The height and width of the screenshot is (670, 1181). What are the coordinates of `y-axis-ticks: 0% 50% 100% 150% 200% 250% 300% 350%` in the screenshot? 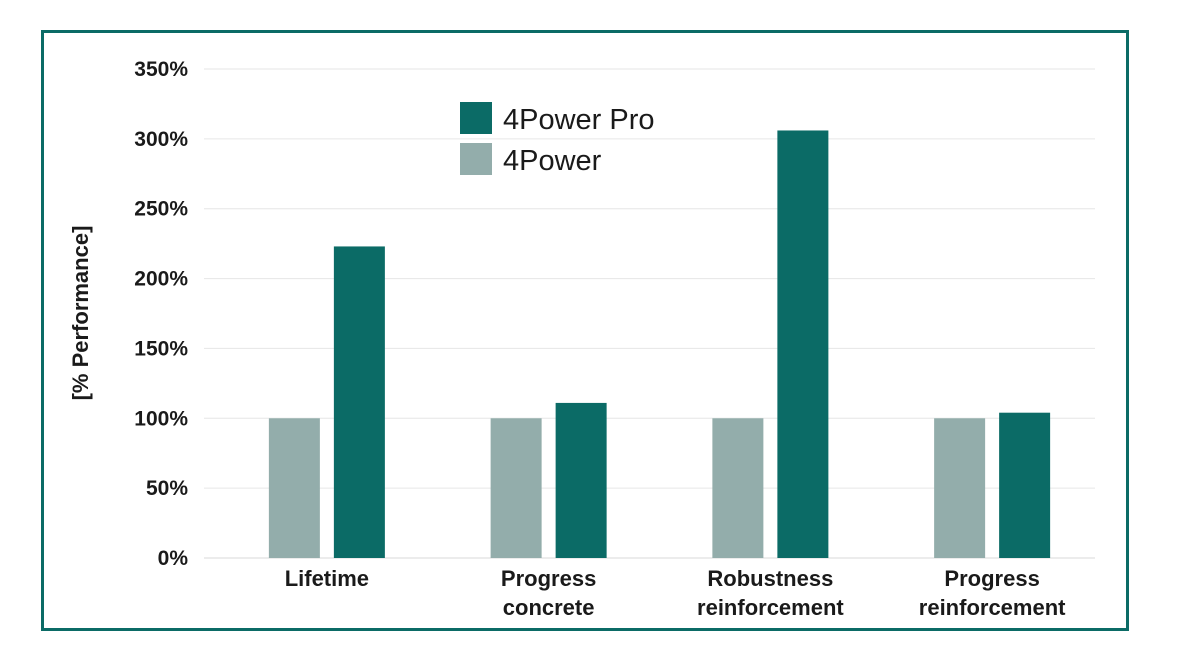 It's located at (161, 314).